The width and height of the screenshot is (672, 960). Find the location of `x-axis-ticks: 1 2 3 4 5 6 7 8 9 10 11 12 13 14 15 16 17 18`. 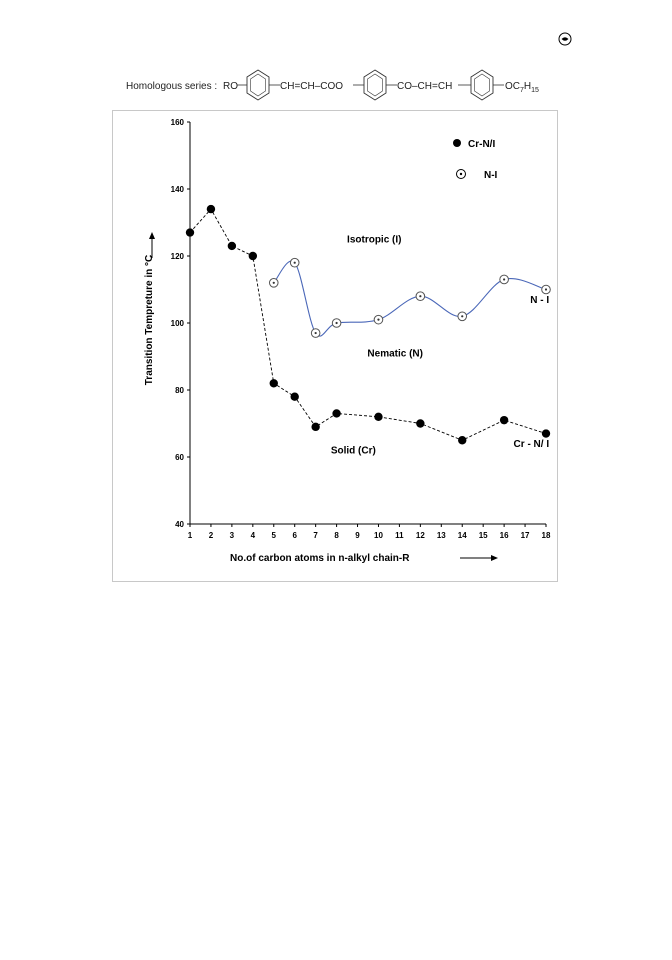

x-axis-ticks: 1 2 3 4 5 6 7 8 9 10 11 12 13 14 15 16 17 18 is located at coordinates (369, 532).